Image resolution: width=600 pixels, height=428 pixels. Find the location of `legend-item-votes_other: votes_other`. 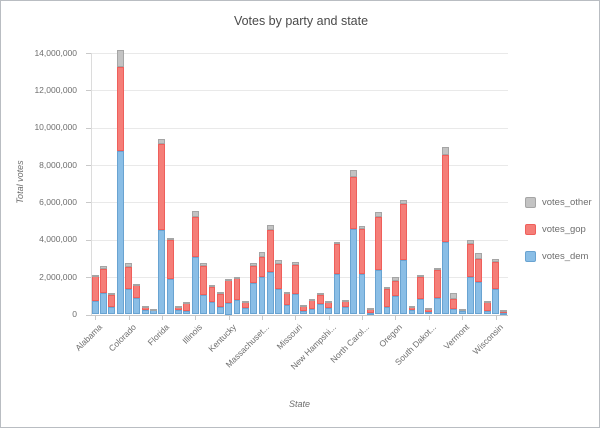

legend-item-votes_other: votes_other is located at coordinates (558, 202).